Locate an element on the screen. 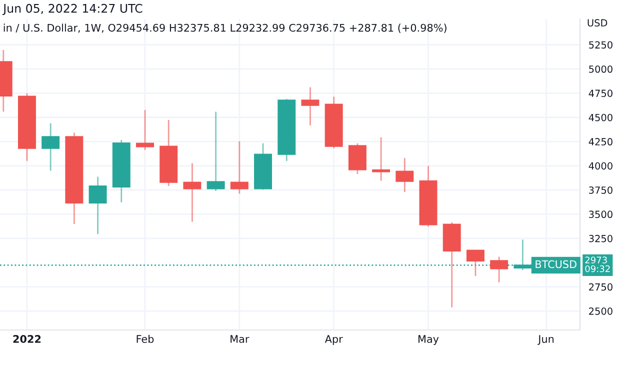 The width and height of the screenshot is (627, 376). y-tick-label: 3500 is located at coordinates (600, 214).